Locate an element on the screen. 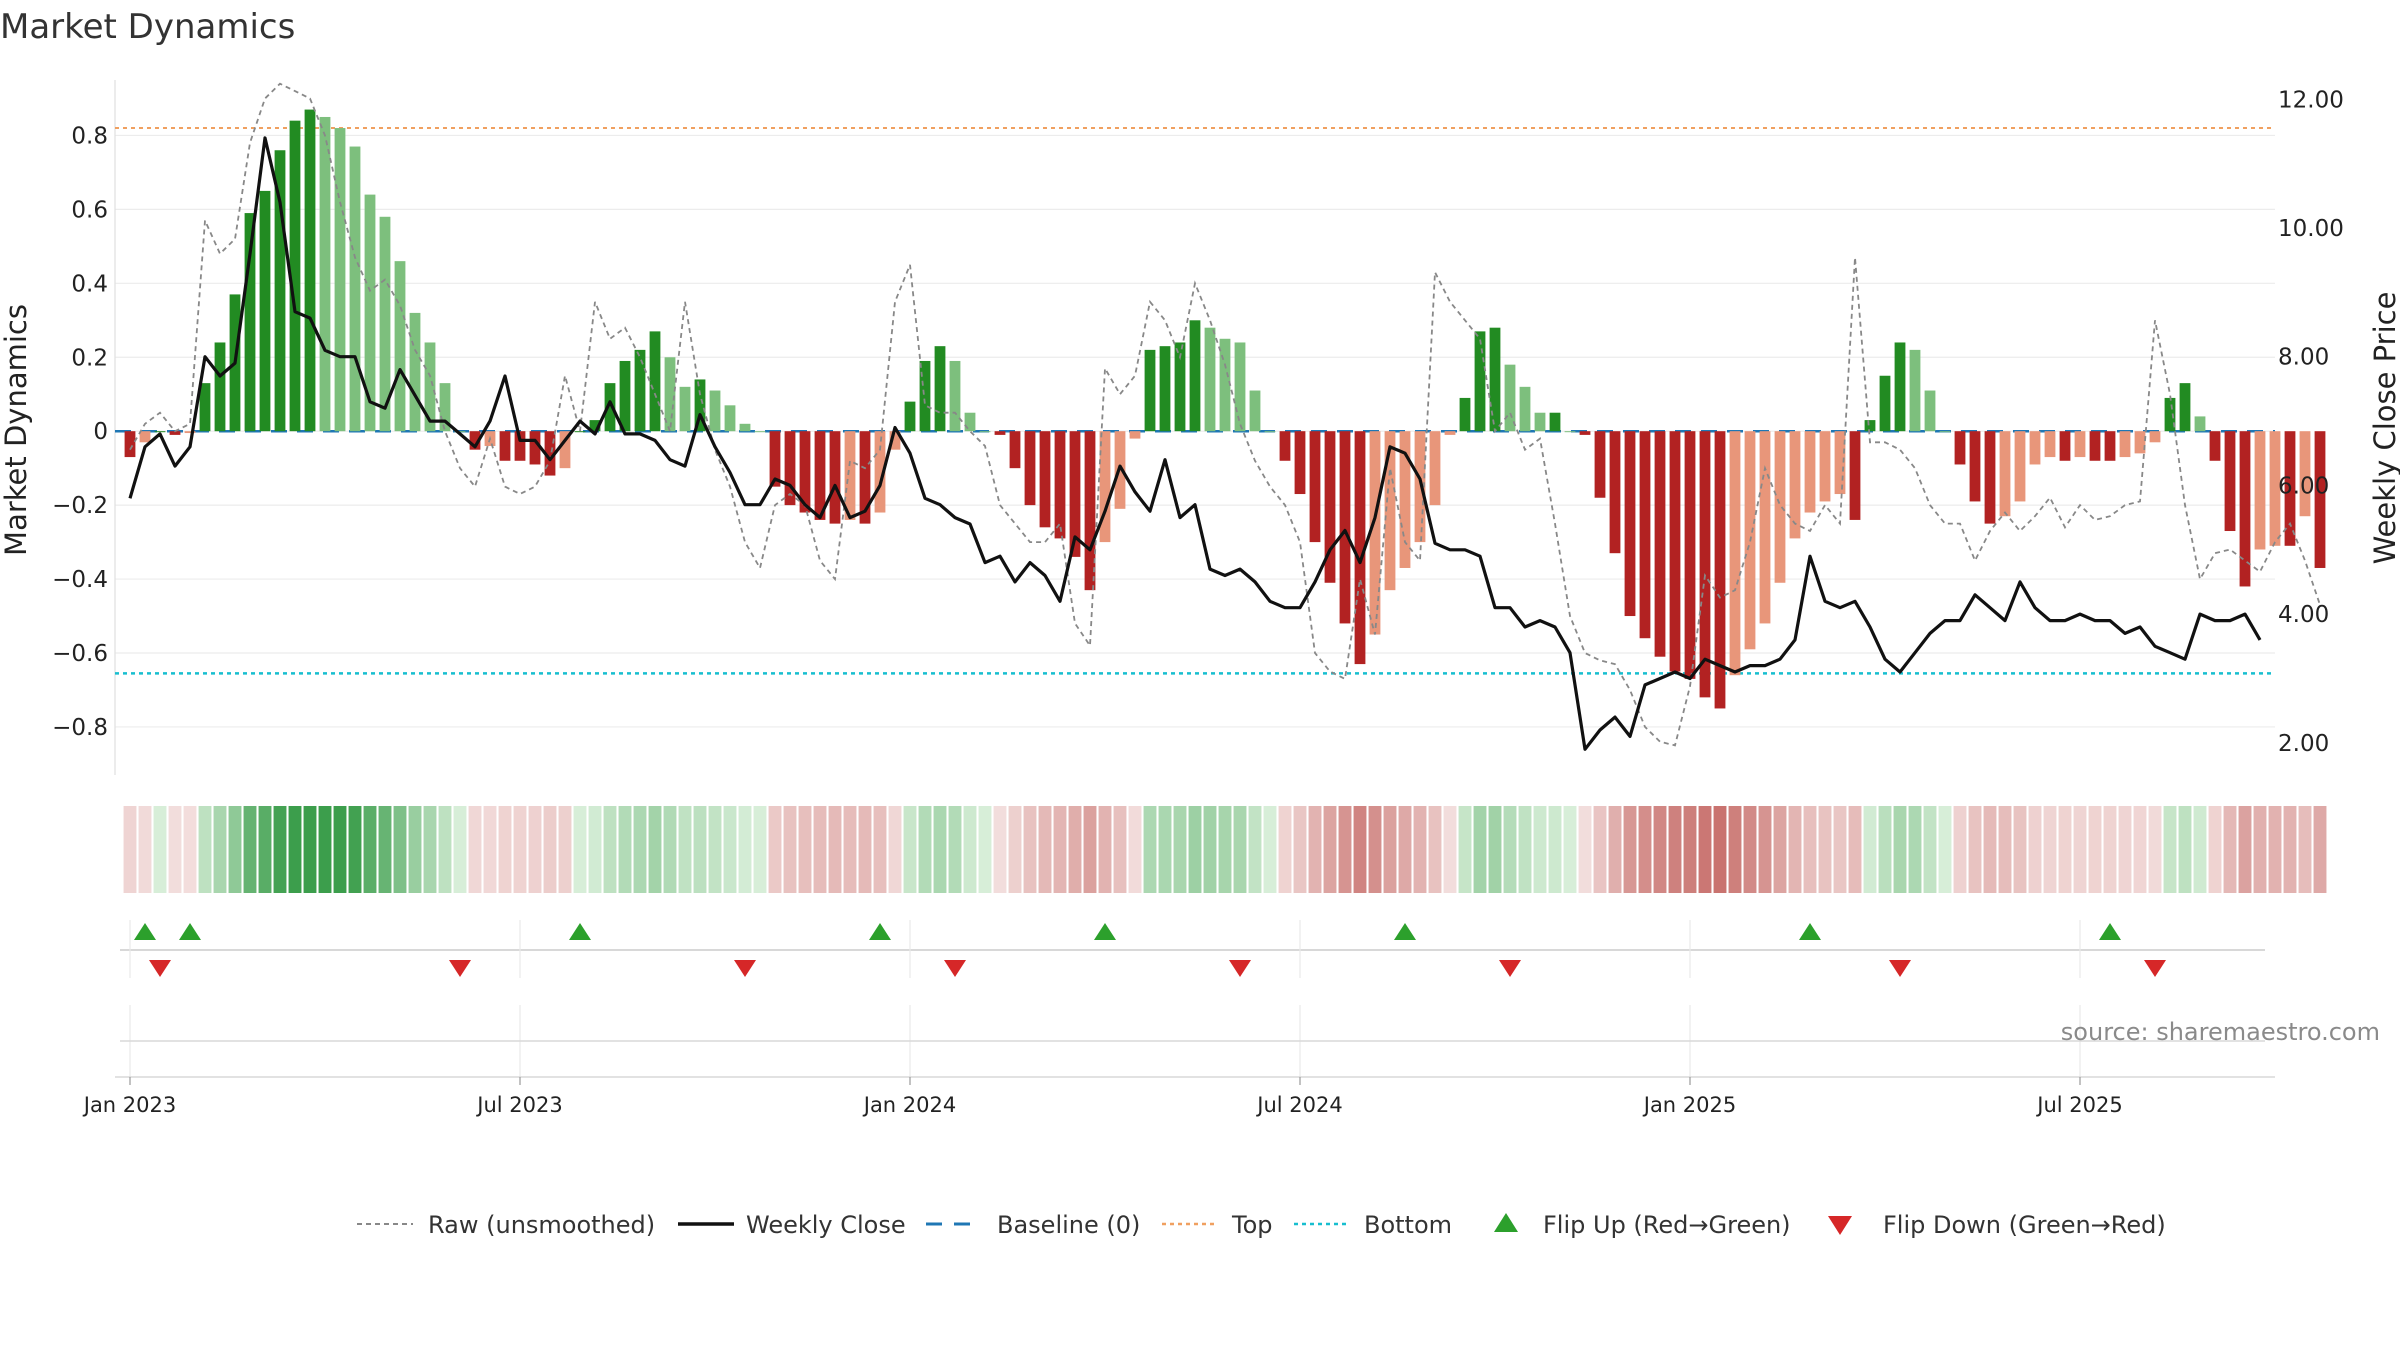 The height and width of the screenshot is (1350, 2400). legend-label: Raw (unsmoothed) is located at coordinates (541, 1225).